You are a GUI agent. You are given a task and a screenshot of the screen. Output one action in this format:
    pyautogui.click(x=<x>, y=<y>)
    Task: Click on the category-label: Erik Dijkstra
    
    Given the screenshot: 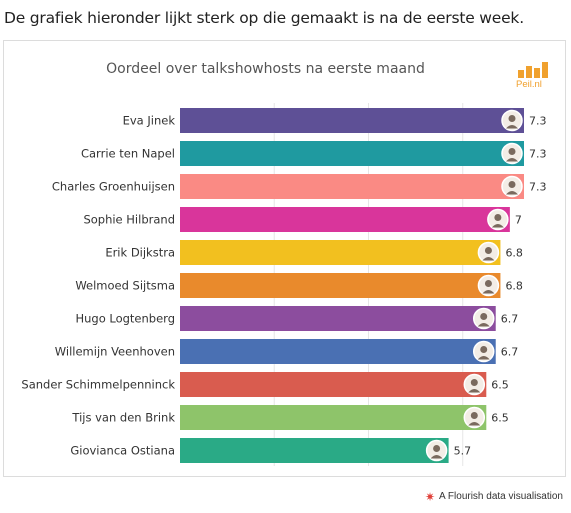 What is the action you would take?
    pyautogui.click(x=140, y=253)
    